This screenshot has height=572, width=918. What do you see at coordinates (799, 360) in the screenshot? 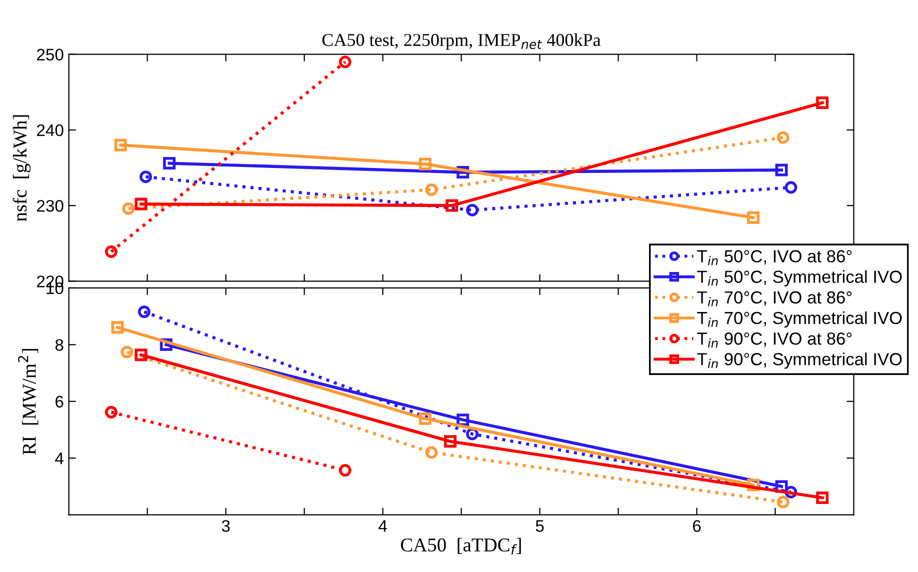
I see `legend-label: T$_{in}$ 90°C, Symmetrical IVO` at bounding box center [799, 360].